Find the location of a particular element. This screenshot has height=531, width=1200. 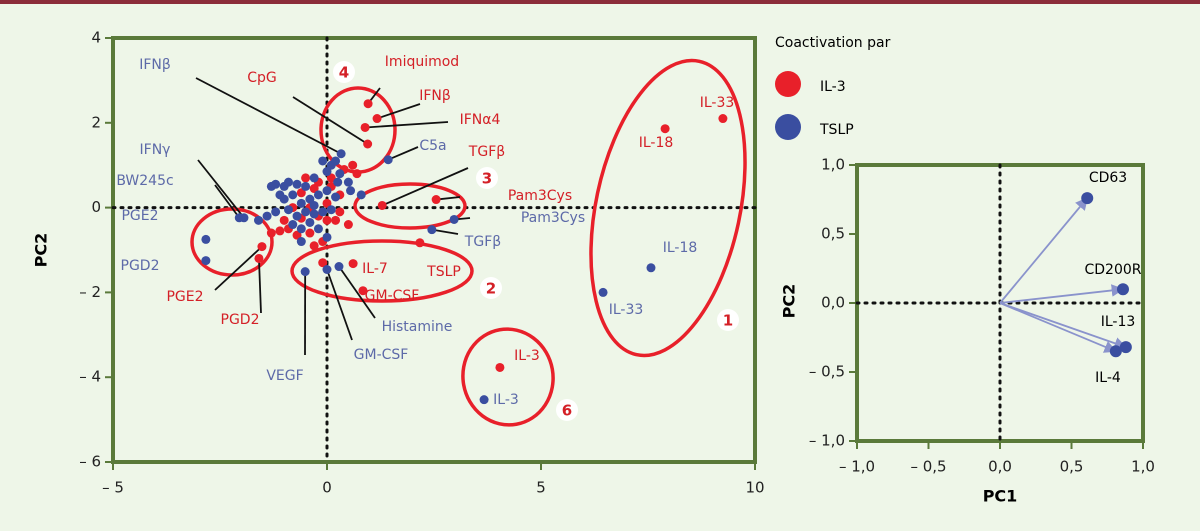

point-label: IFNα4 is located at coordinates (480, 120).